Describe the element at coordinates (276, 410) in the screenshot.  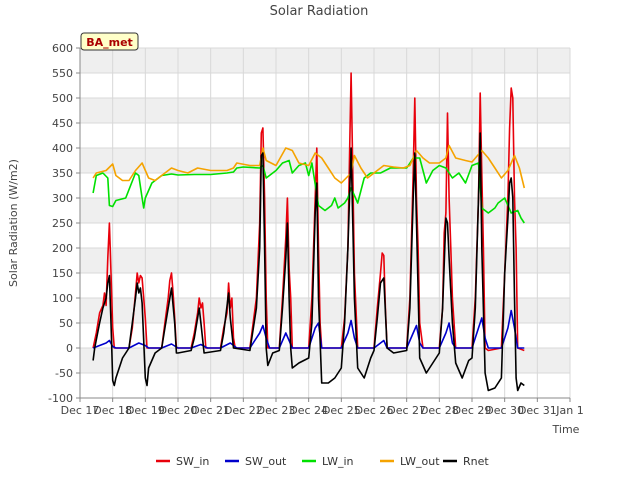
I see `x-tick-label: Dec 23` at that location.